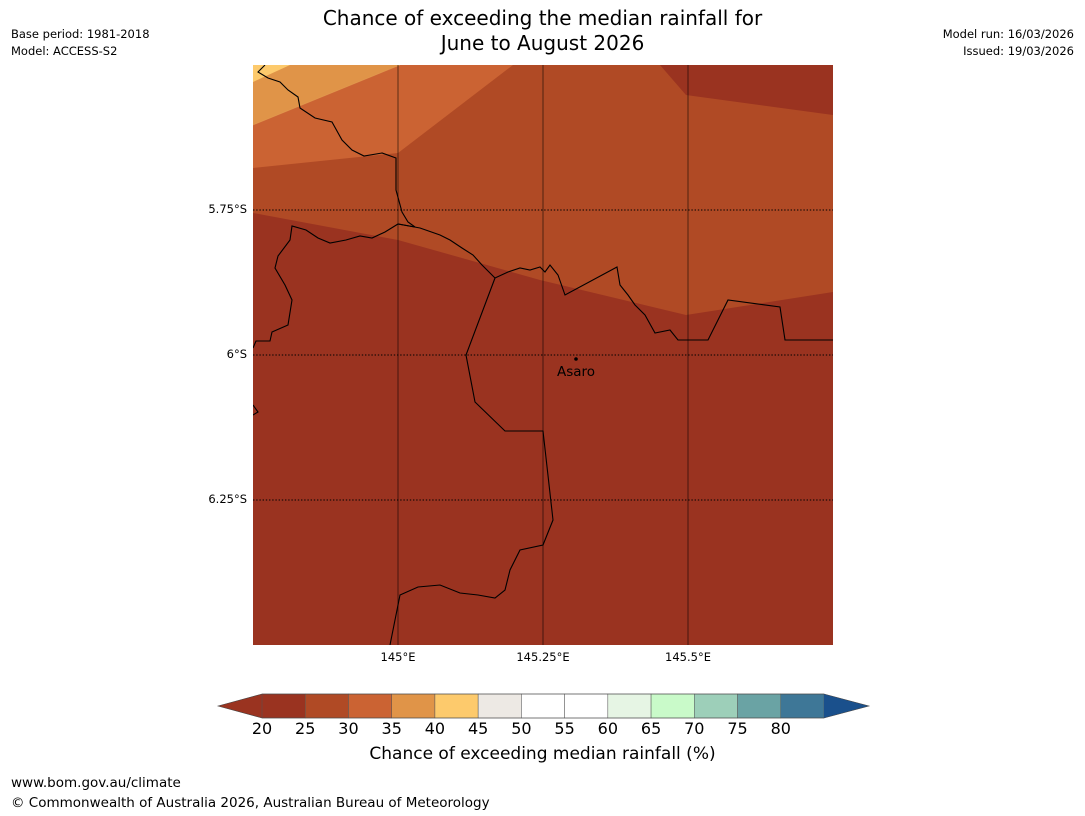 Image resolution: width=1085 pixels, height=816 pixels. Describe the element at coordinates (1008, 43) in the screenshot. I see `meta-right: Model run: 16/03/2026 Issued: 19/03/2026` at that location.